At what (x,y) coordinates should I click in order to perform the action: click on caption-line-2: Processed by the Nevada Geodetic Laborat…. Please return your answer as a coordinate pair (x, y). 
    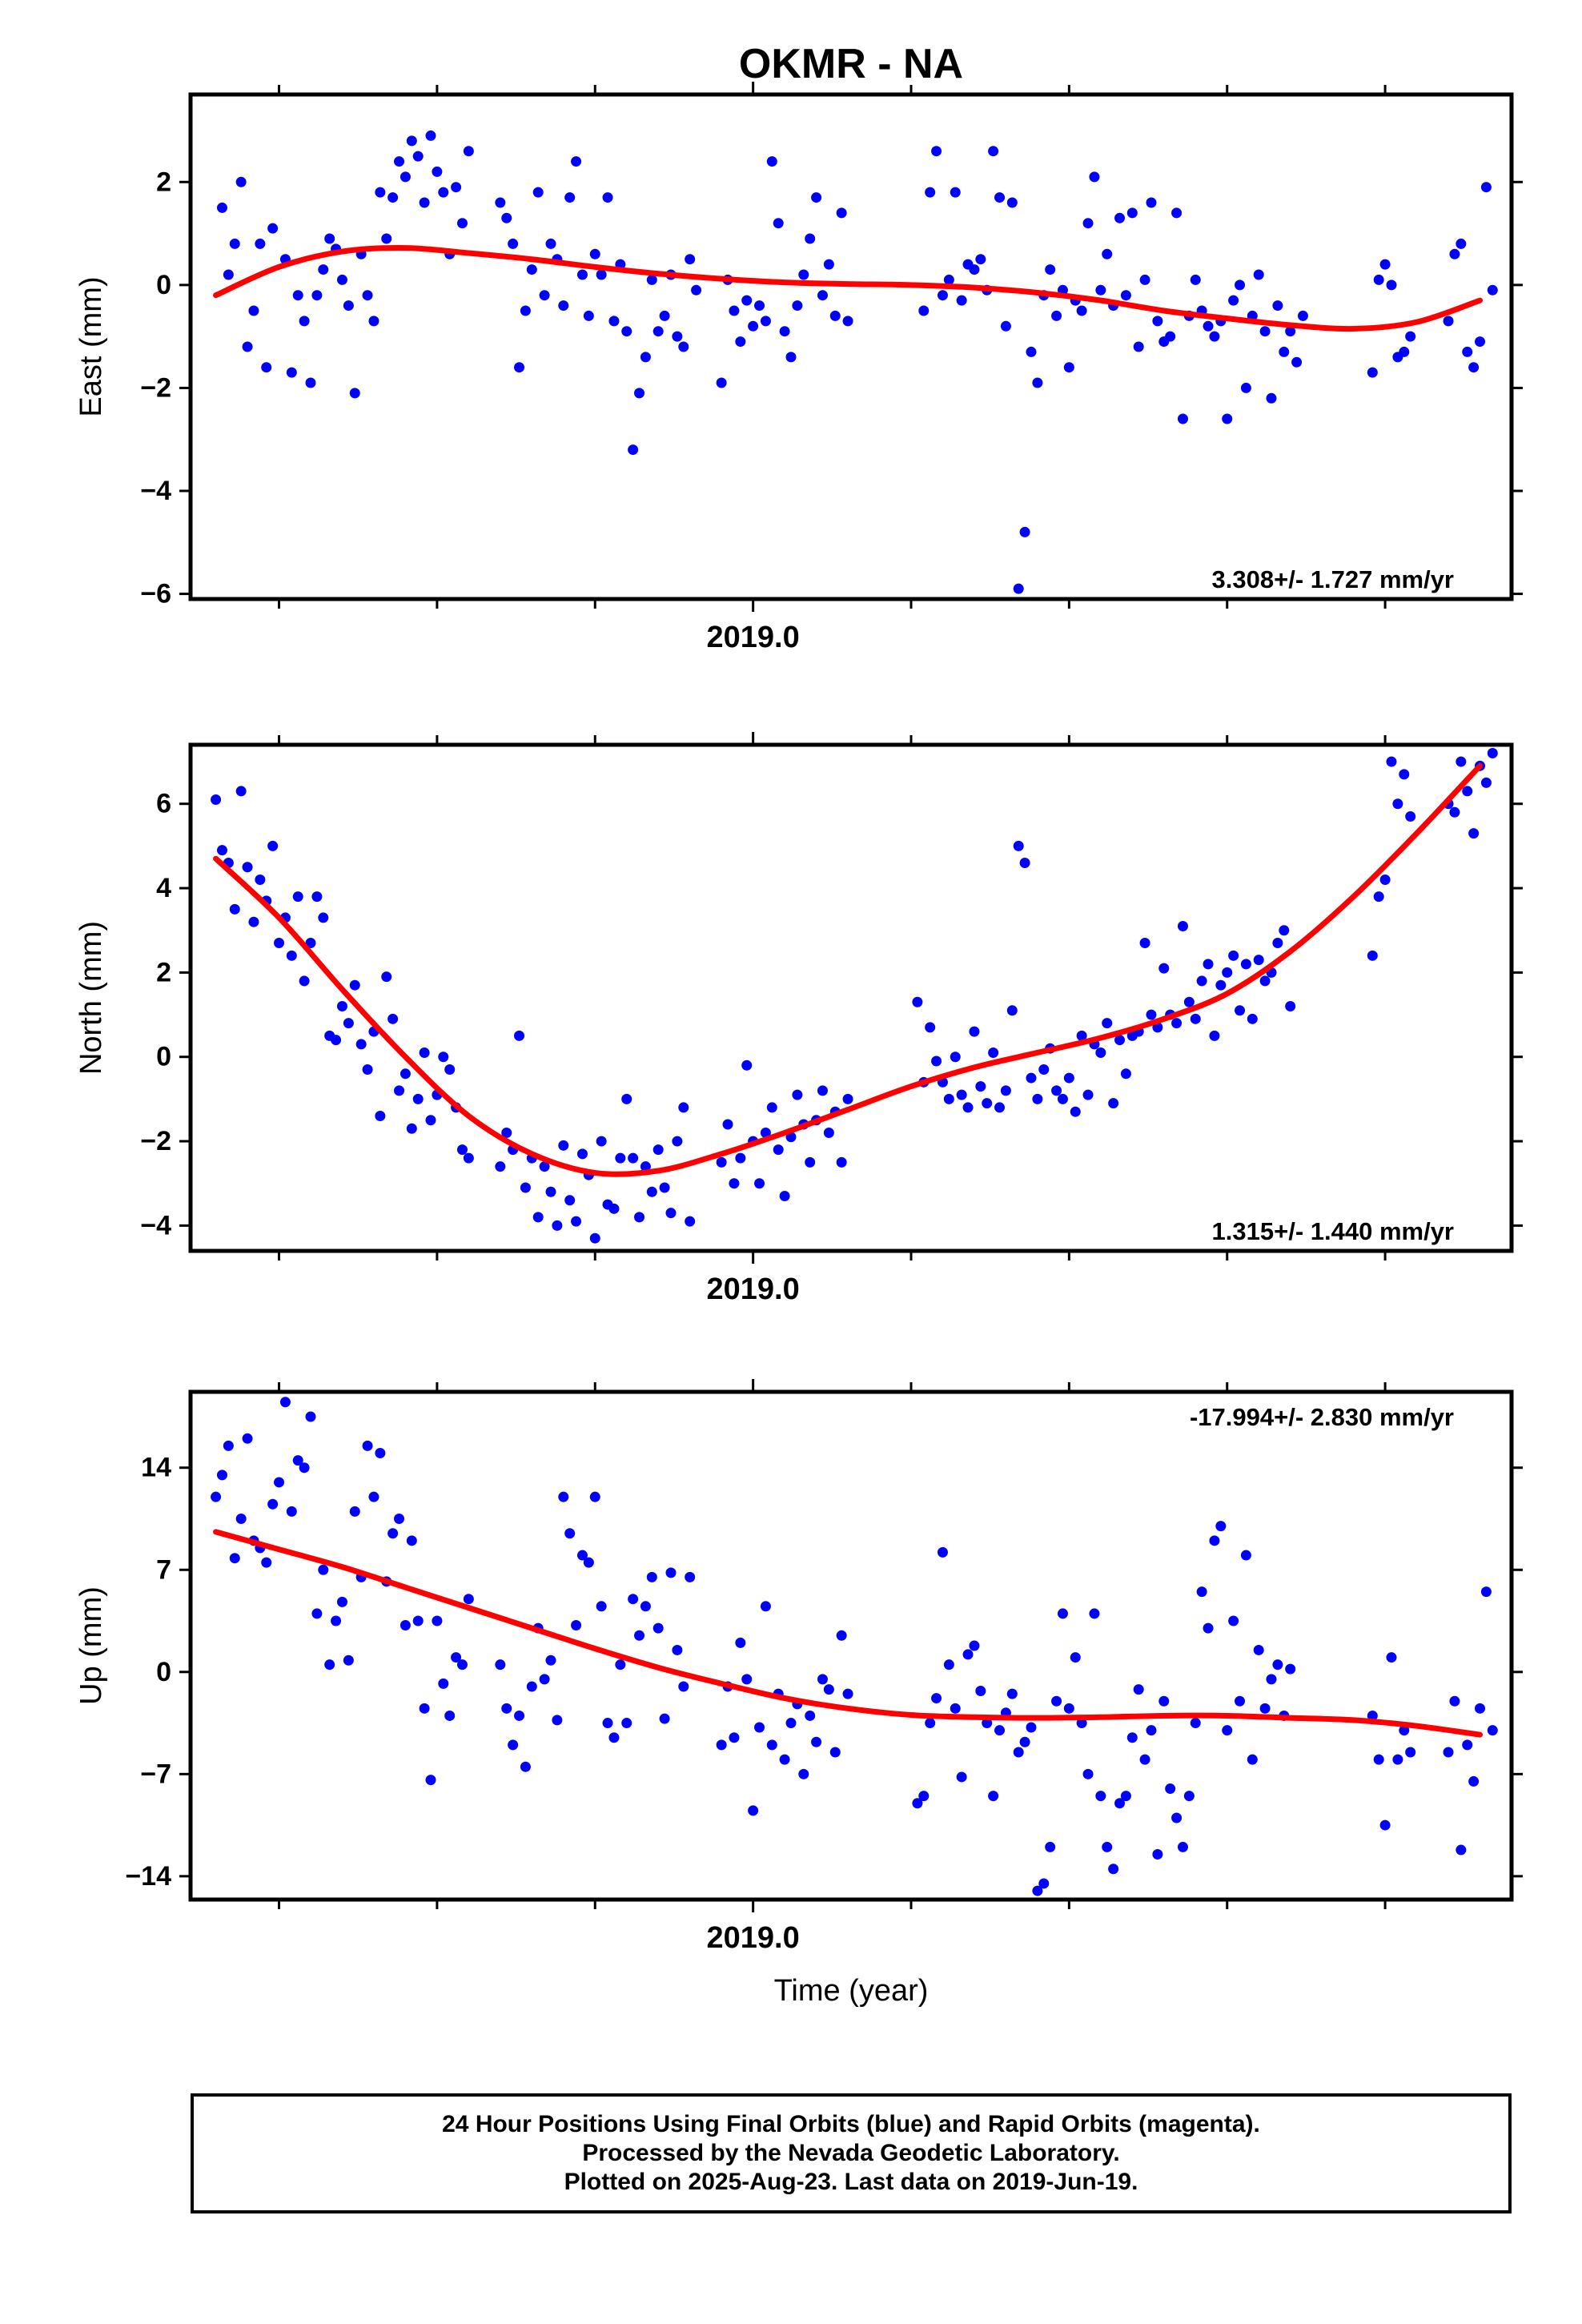
    Looking at the image, I should click on (851, 2153).